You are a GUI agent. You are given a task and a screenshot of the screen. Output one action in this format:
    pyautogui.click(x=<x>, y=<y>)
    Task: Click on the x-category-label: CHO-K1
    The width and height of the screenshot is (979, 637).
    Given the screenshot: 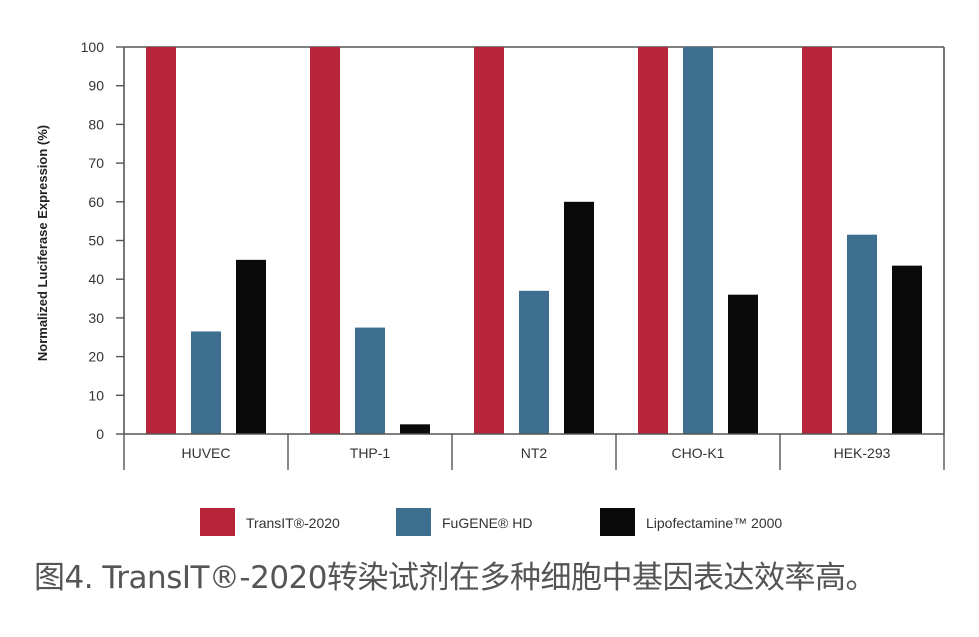 What is the action you would take?
    pyautogui.click(x=698, y=453)
    